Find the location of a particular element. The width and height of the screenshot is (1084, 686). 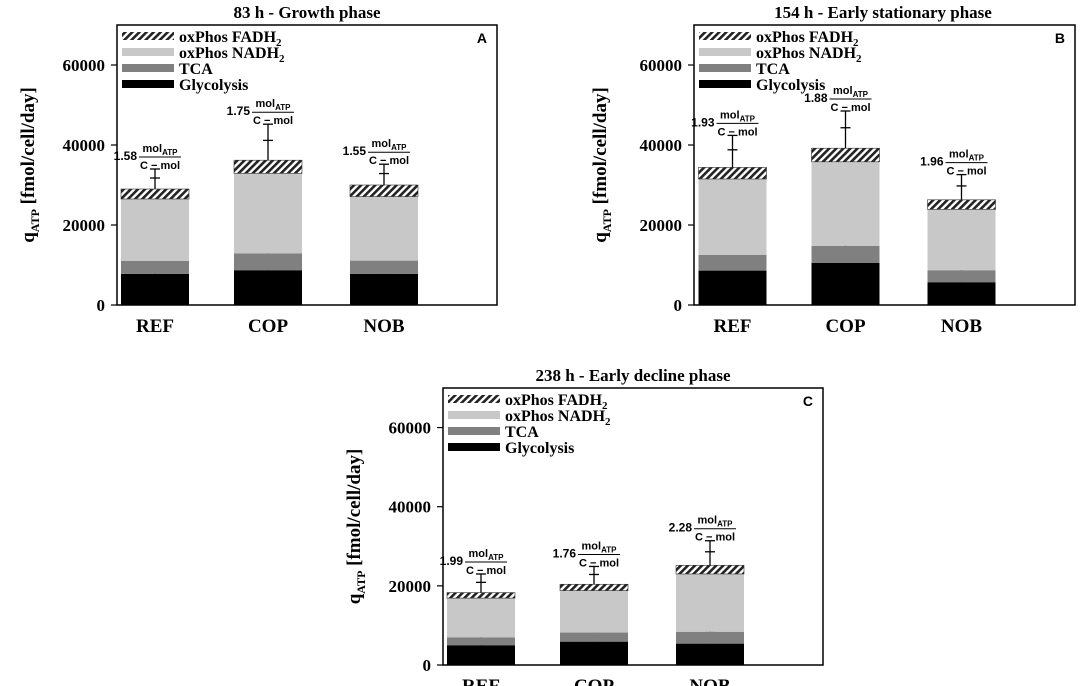

yield-label: 1.55 molATP C − mol is located at coordinates (376, 152).